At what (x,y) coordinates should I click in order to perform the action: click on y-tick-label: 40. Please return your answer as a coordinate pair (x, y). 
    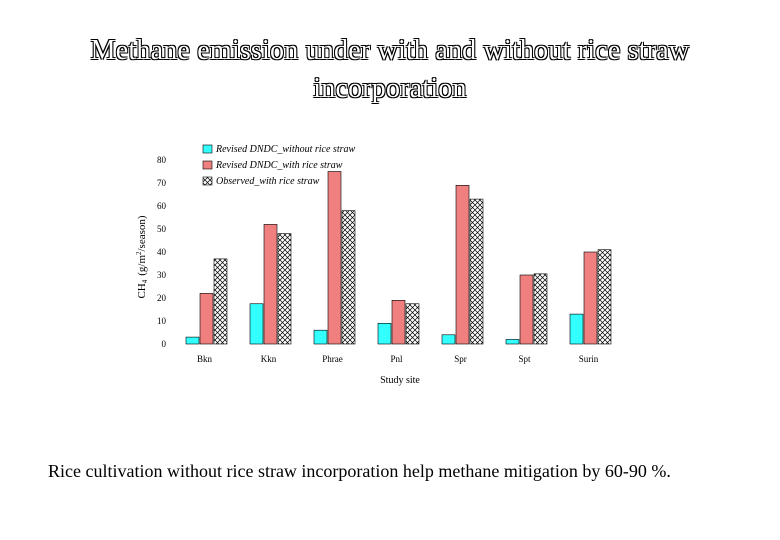
    Looking at the image, I should click on (162, 252).